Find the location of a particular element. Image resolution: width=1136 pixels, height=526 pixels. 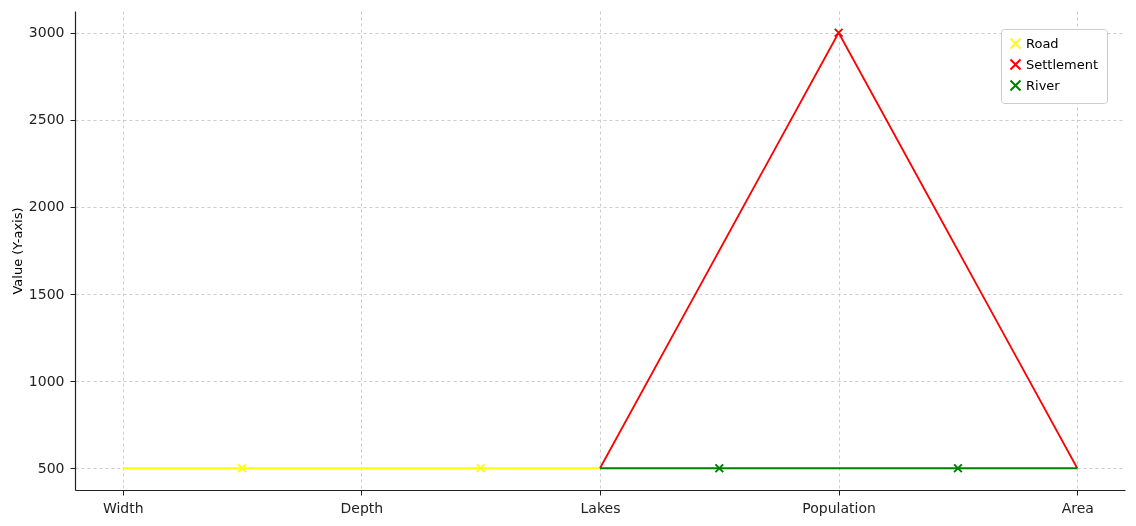

y-tick-label: 1000 is located at coordinates (46, 380).